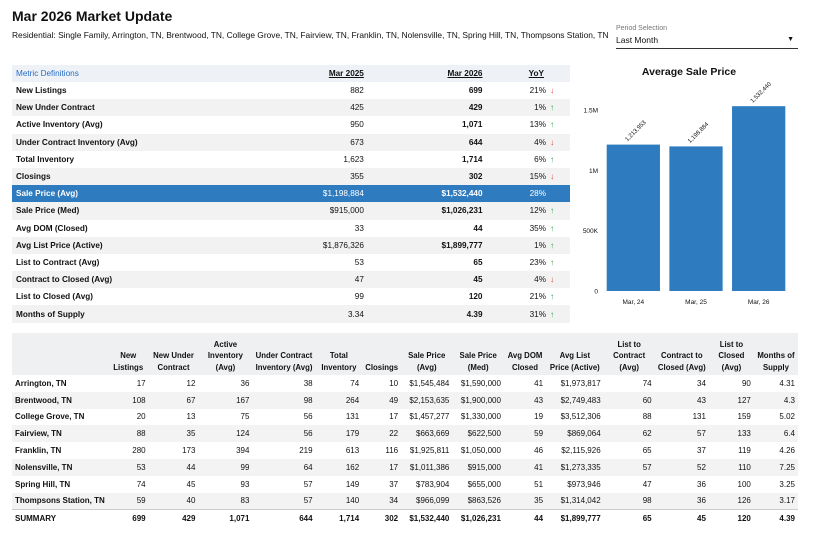  What do you see at coordinates (284, 501) in the screenshot?
I see `table-cell: 57` at bounding box center [284, 501].